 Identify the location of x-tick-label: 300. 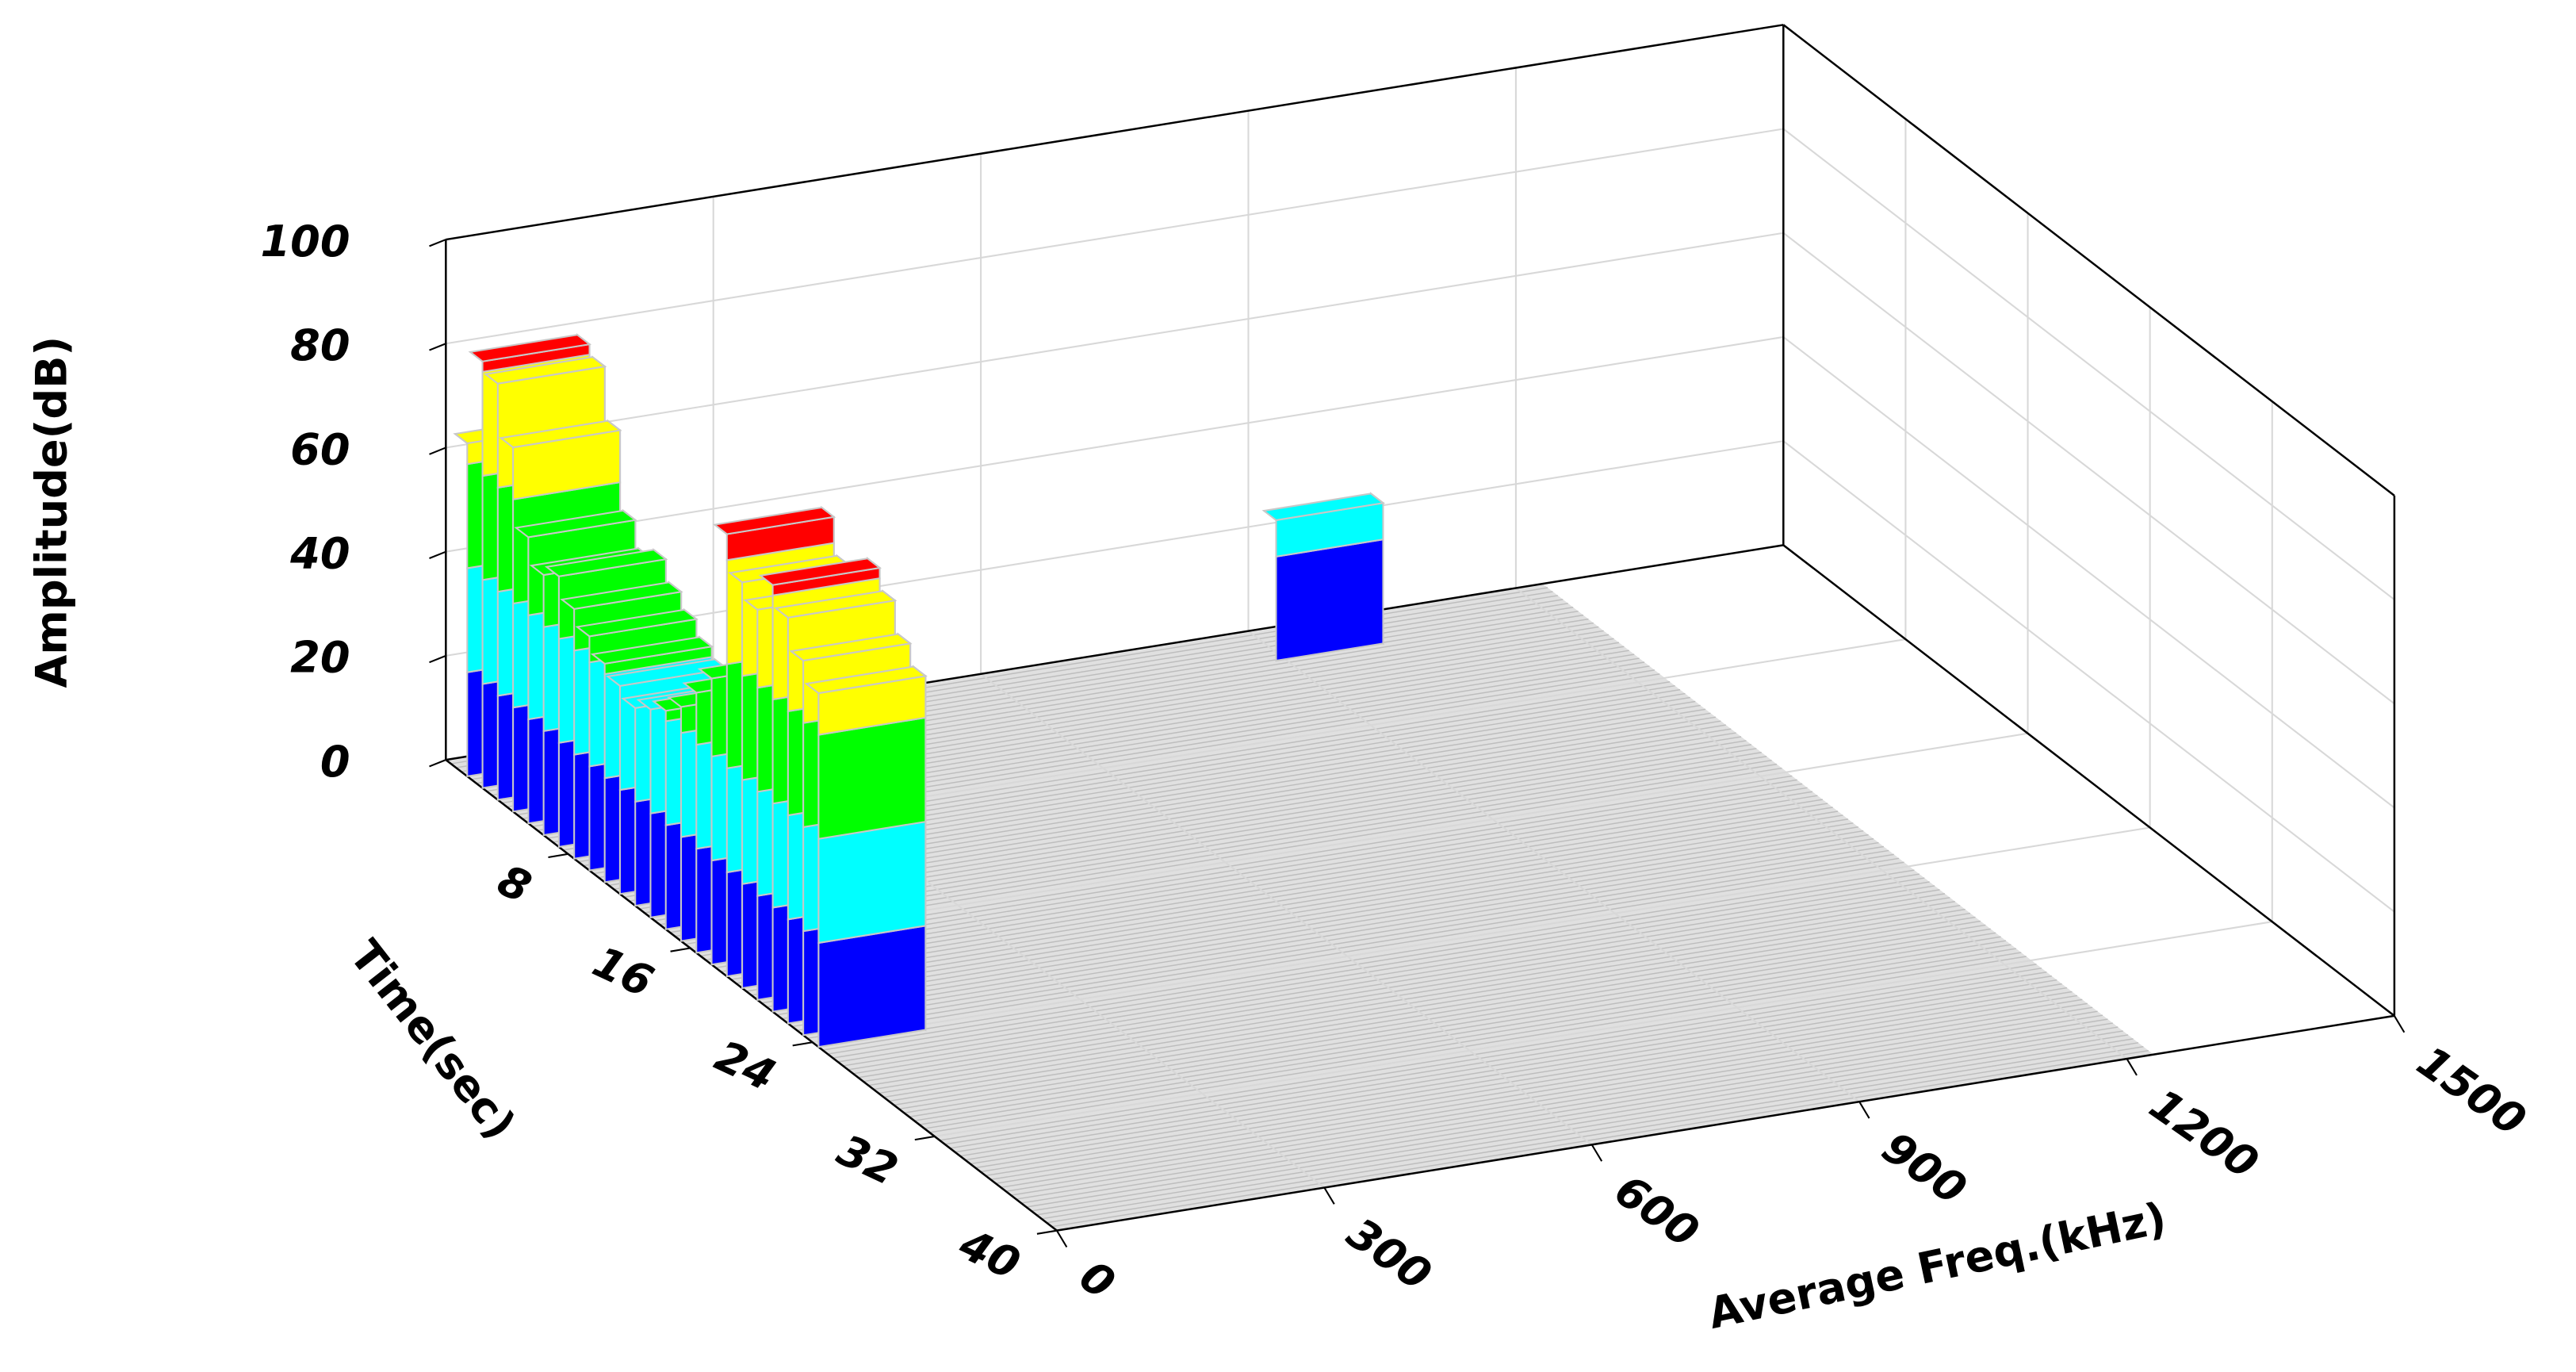
(1389, 1254).